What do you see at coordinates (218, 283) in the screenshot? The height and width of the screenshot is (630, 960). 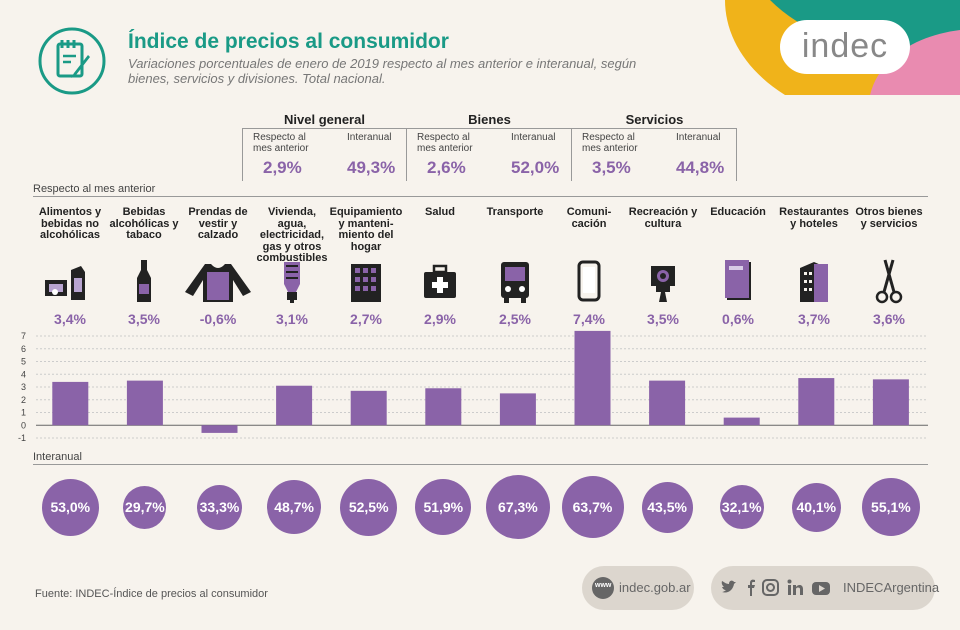 I see `sweater-icon` at bounding box center [218, 283].